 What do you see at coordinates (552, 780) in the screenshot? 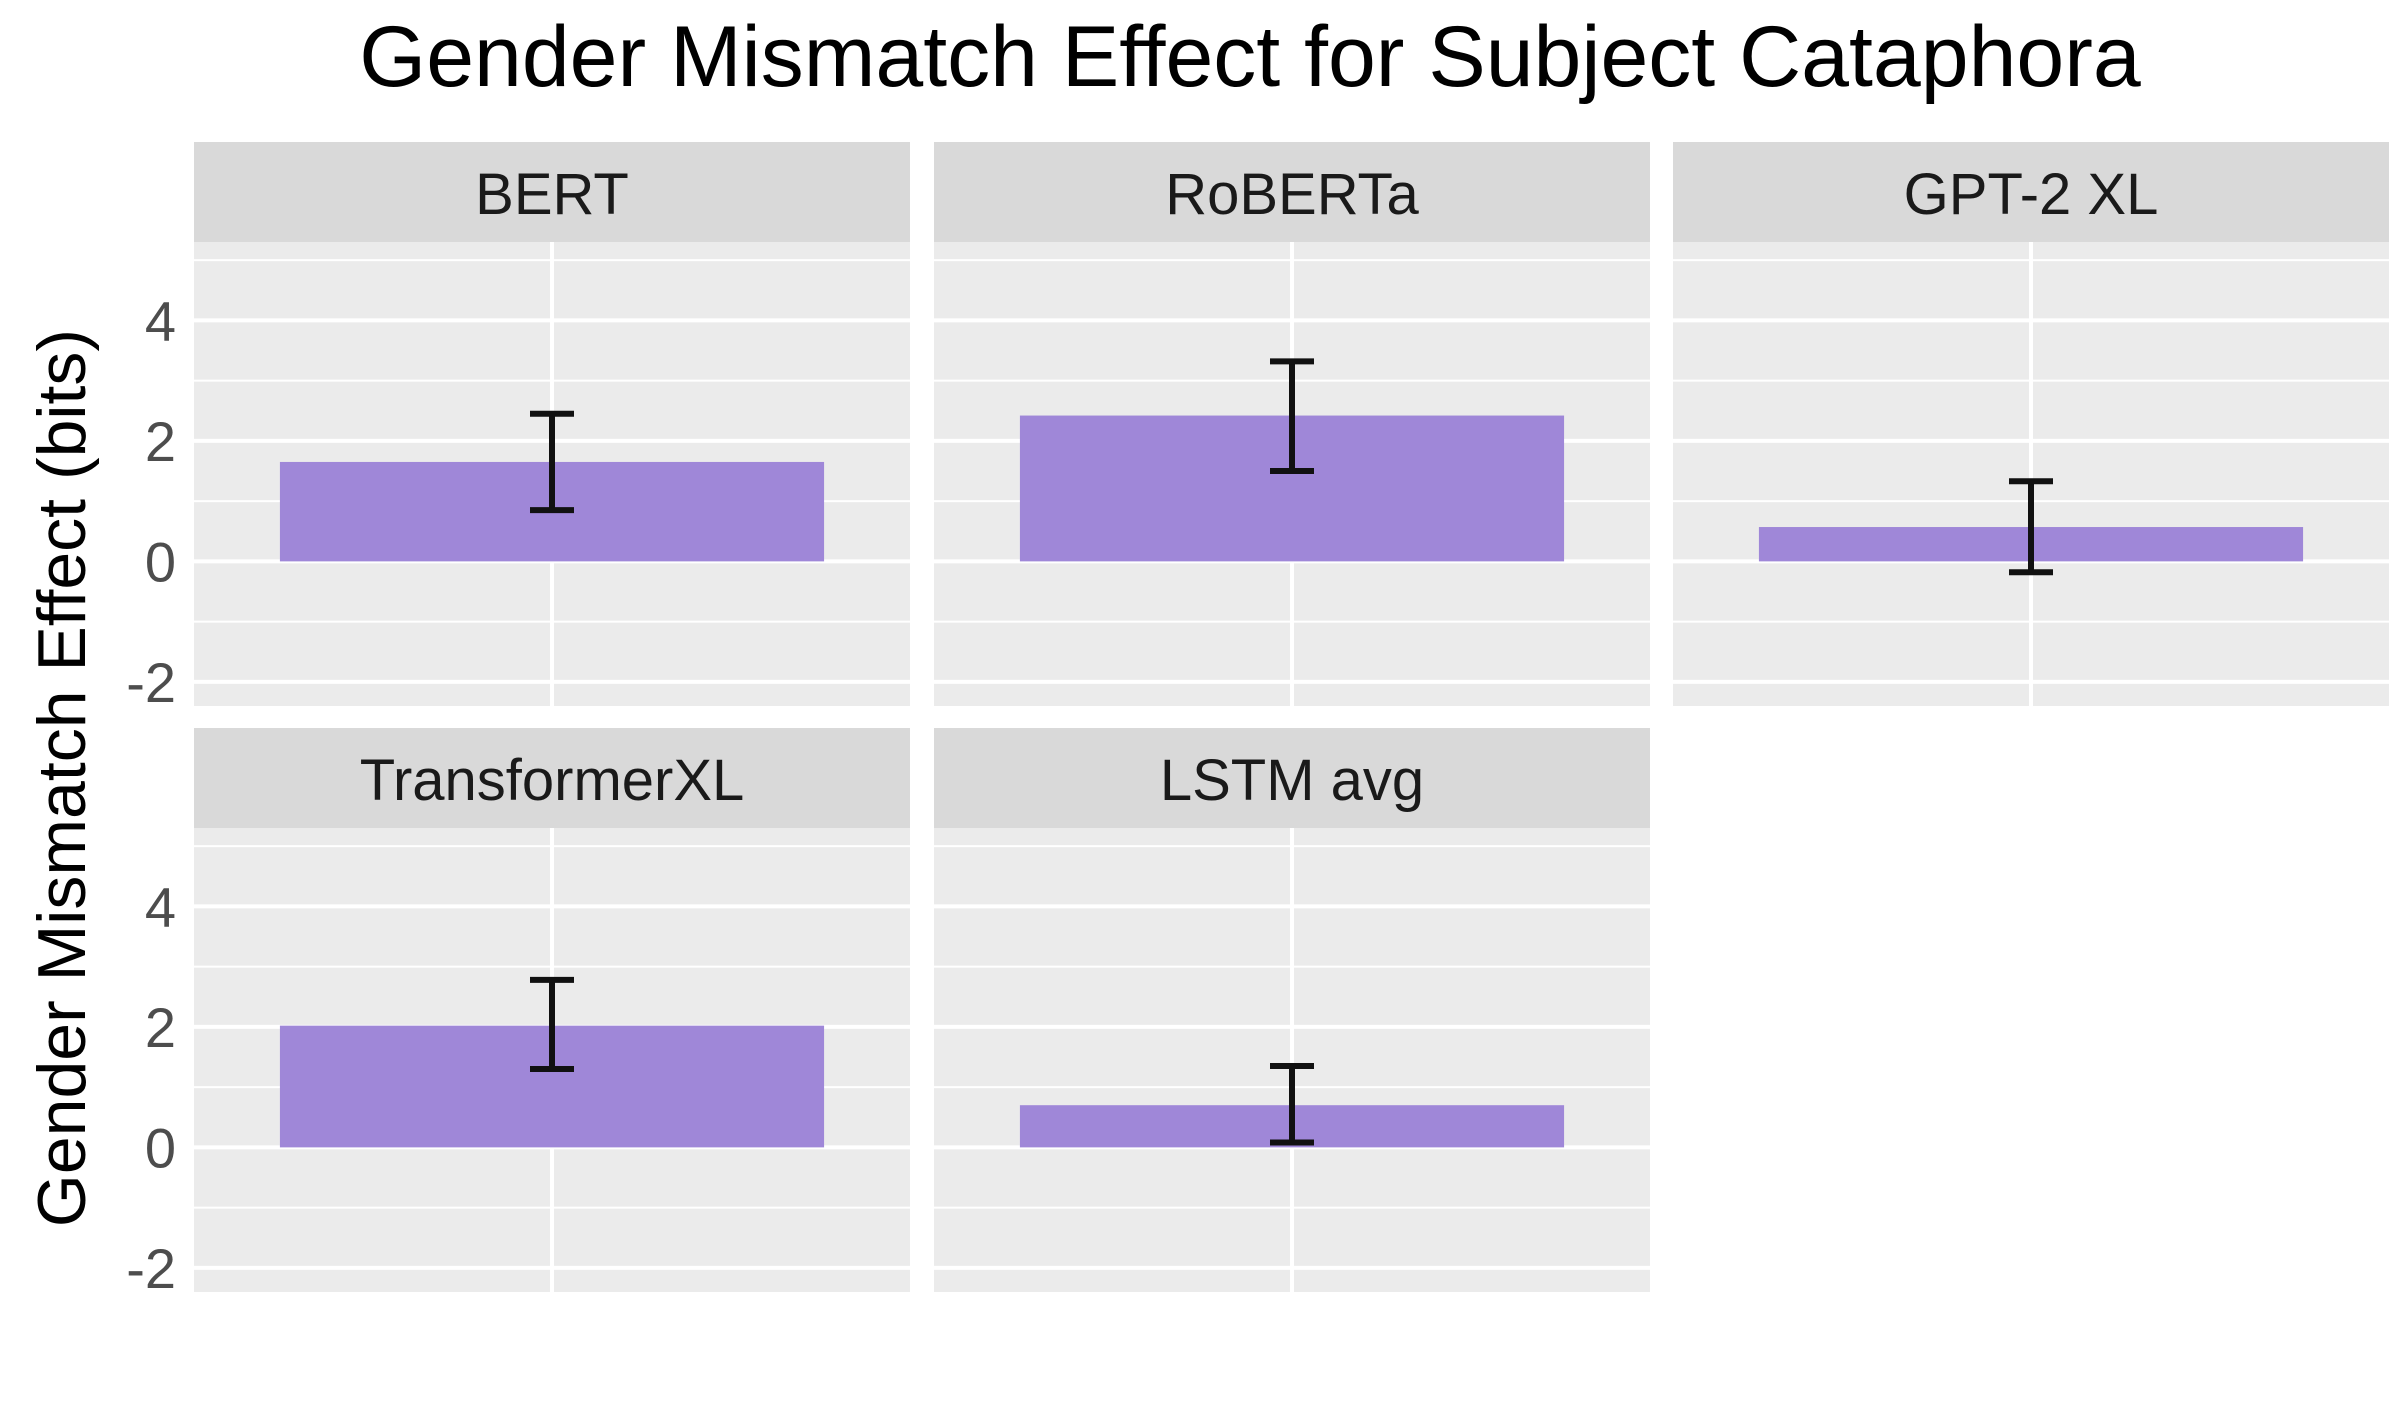
I see `facet-strip-label: TransformerXL` at bounding box center [552, 780].